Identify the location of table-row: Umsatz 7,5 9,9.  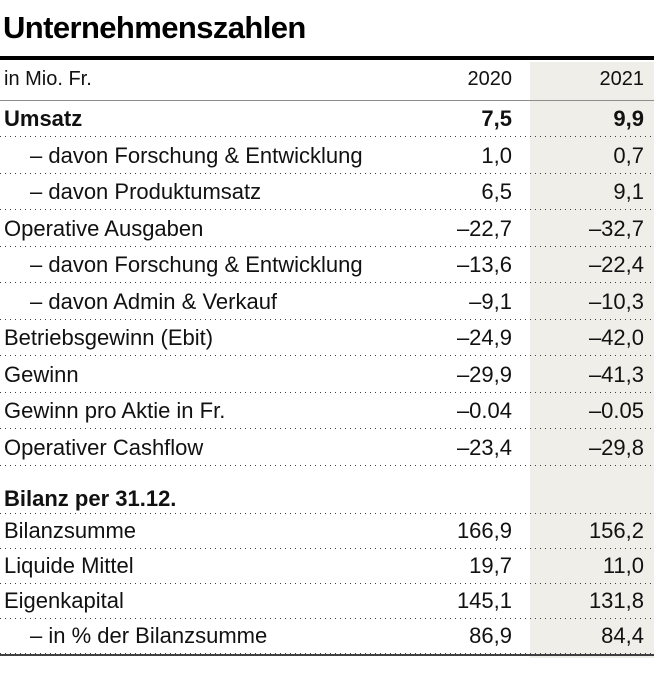
(327, 119).